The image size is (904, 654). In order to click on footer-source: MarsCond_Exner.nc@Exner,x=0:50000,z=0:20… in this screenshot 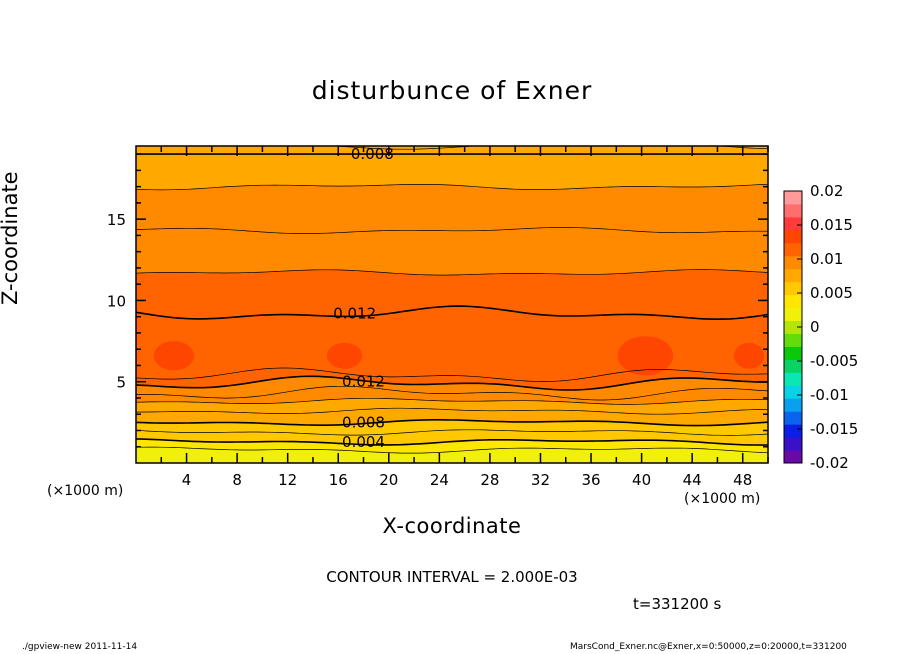, I will do `click(708, 647)`.